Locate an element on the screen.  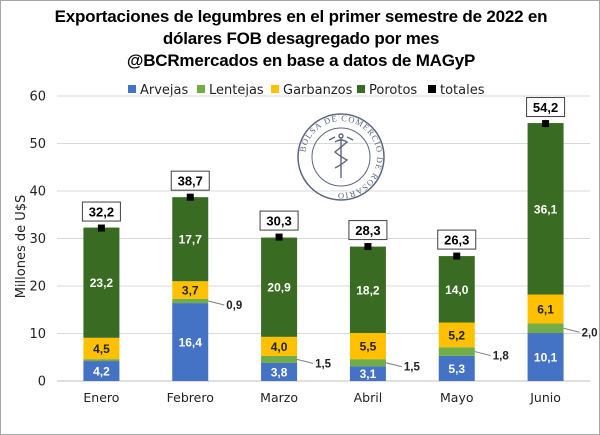
bcr-seal-logo: BOLSA DE COMERCIO DE ROSARIO is located at coordinates (341, 157).